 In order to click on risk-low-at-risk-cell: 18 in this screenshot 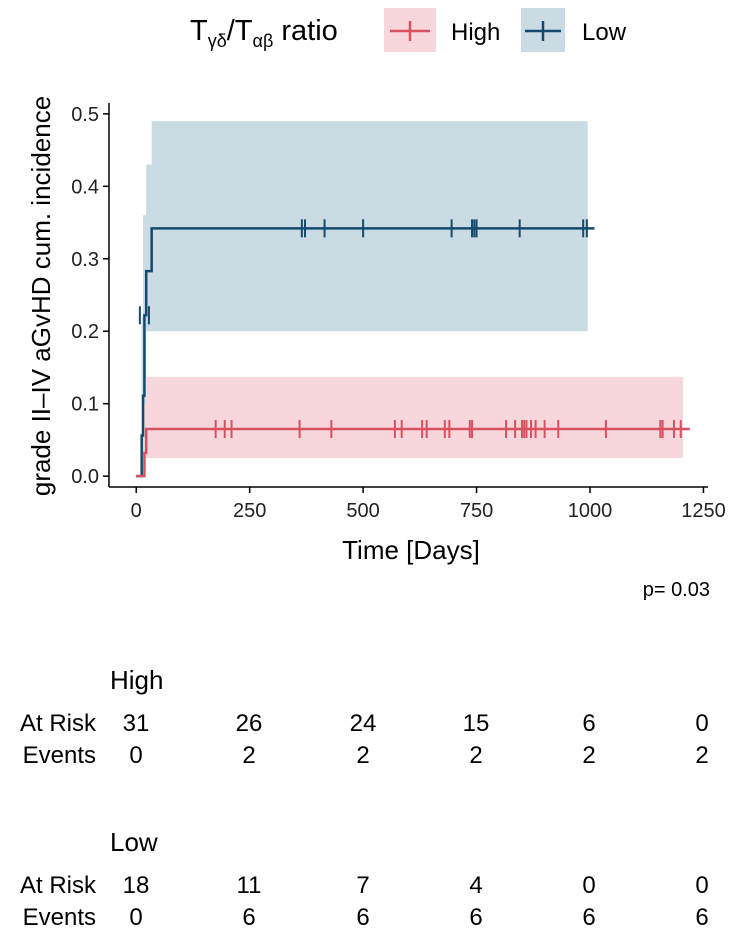, I will do `click(136, 885)`.